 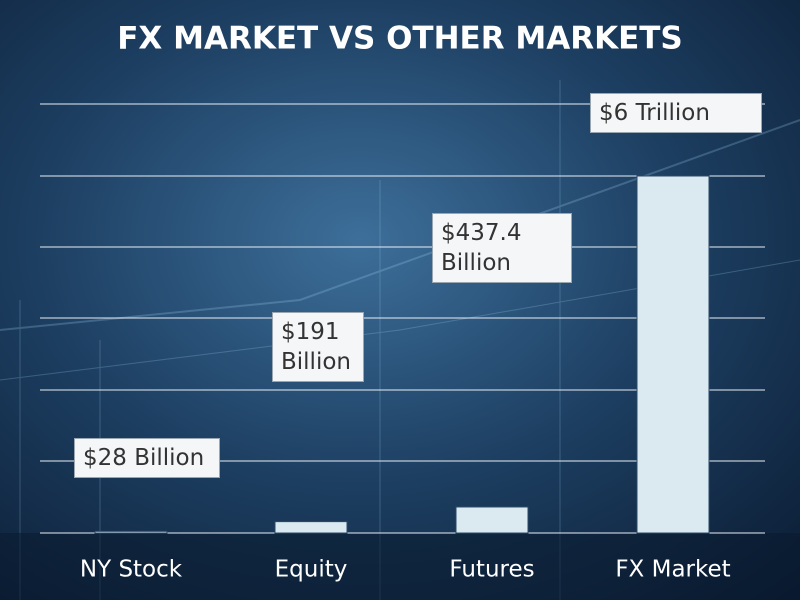 What do you see at coordinates (311, 570) in the screenshot?
I see `x-tick-label: Equity` at bounding box center [311, 570].